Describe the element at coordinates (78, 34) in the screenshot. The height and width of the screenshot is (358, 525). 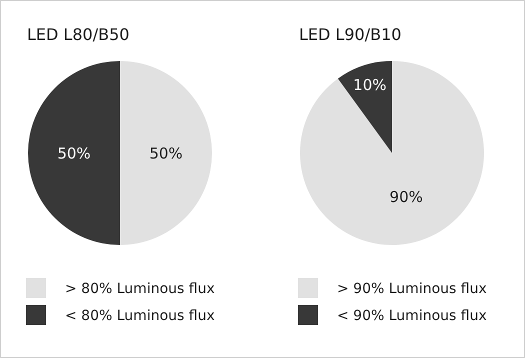
I see `chart-title: LED L80/B50` at that location.